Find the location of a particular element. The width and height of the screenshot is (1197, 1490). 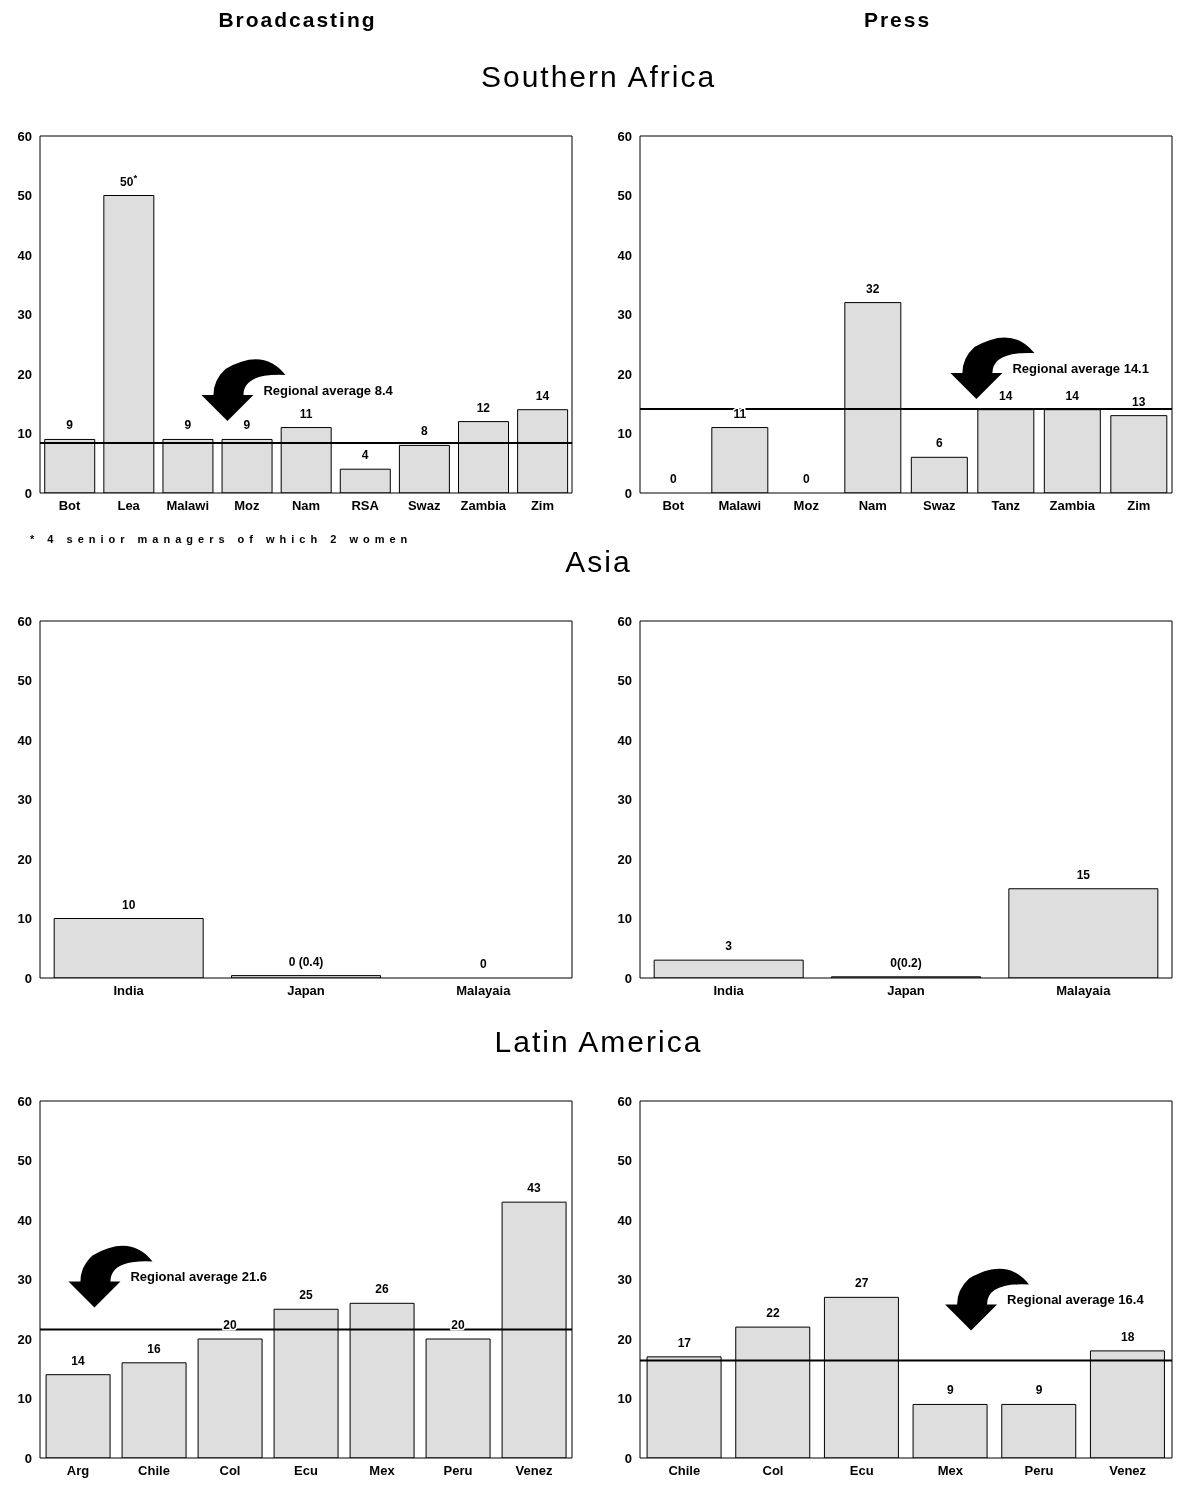

data-label: 22 is located at coordinates (773, 1313).